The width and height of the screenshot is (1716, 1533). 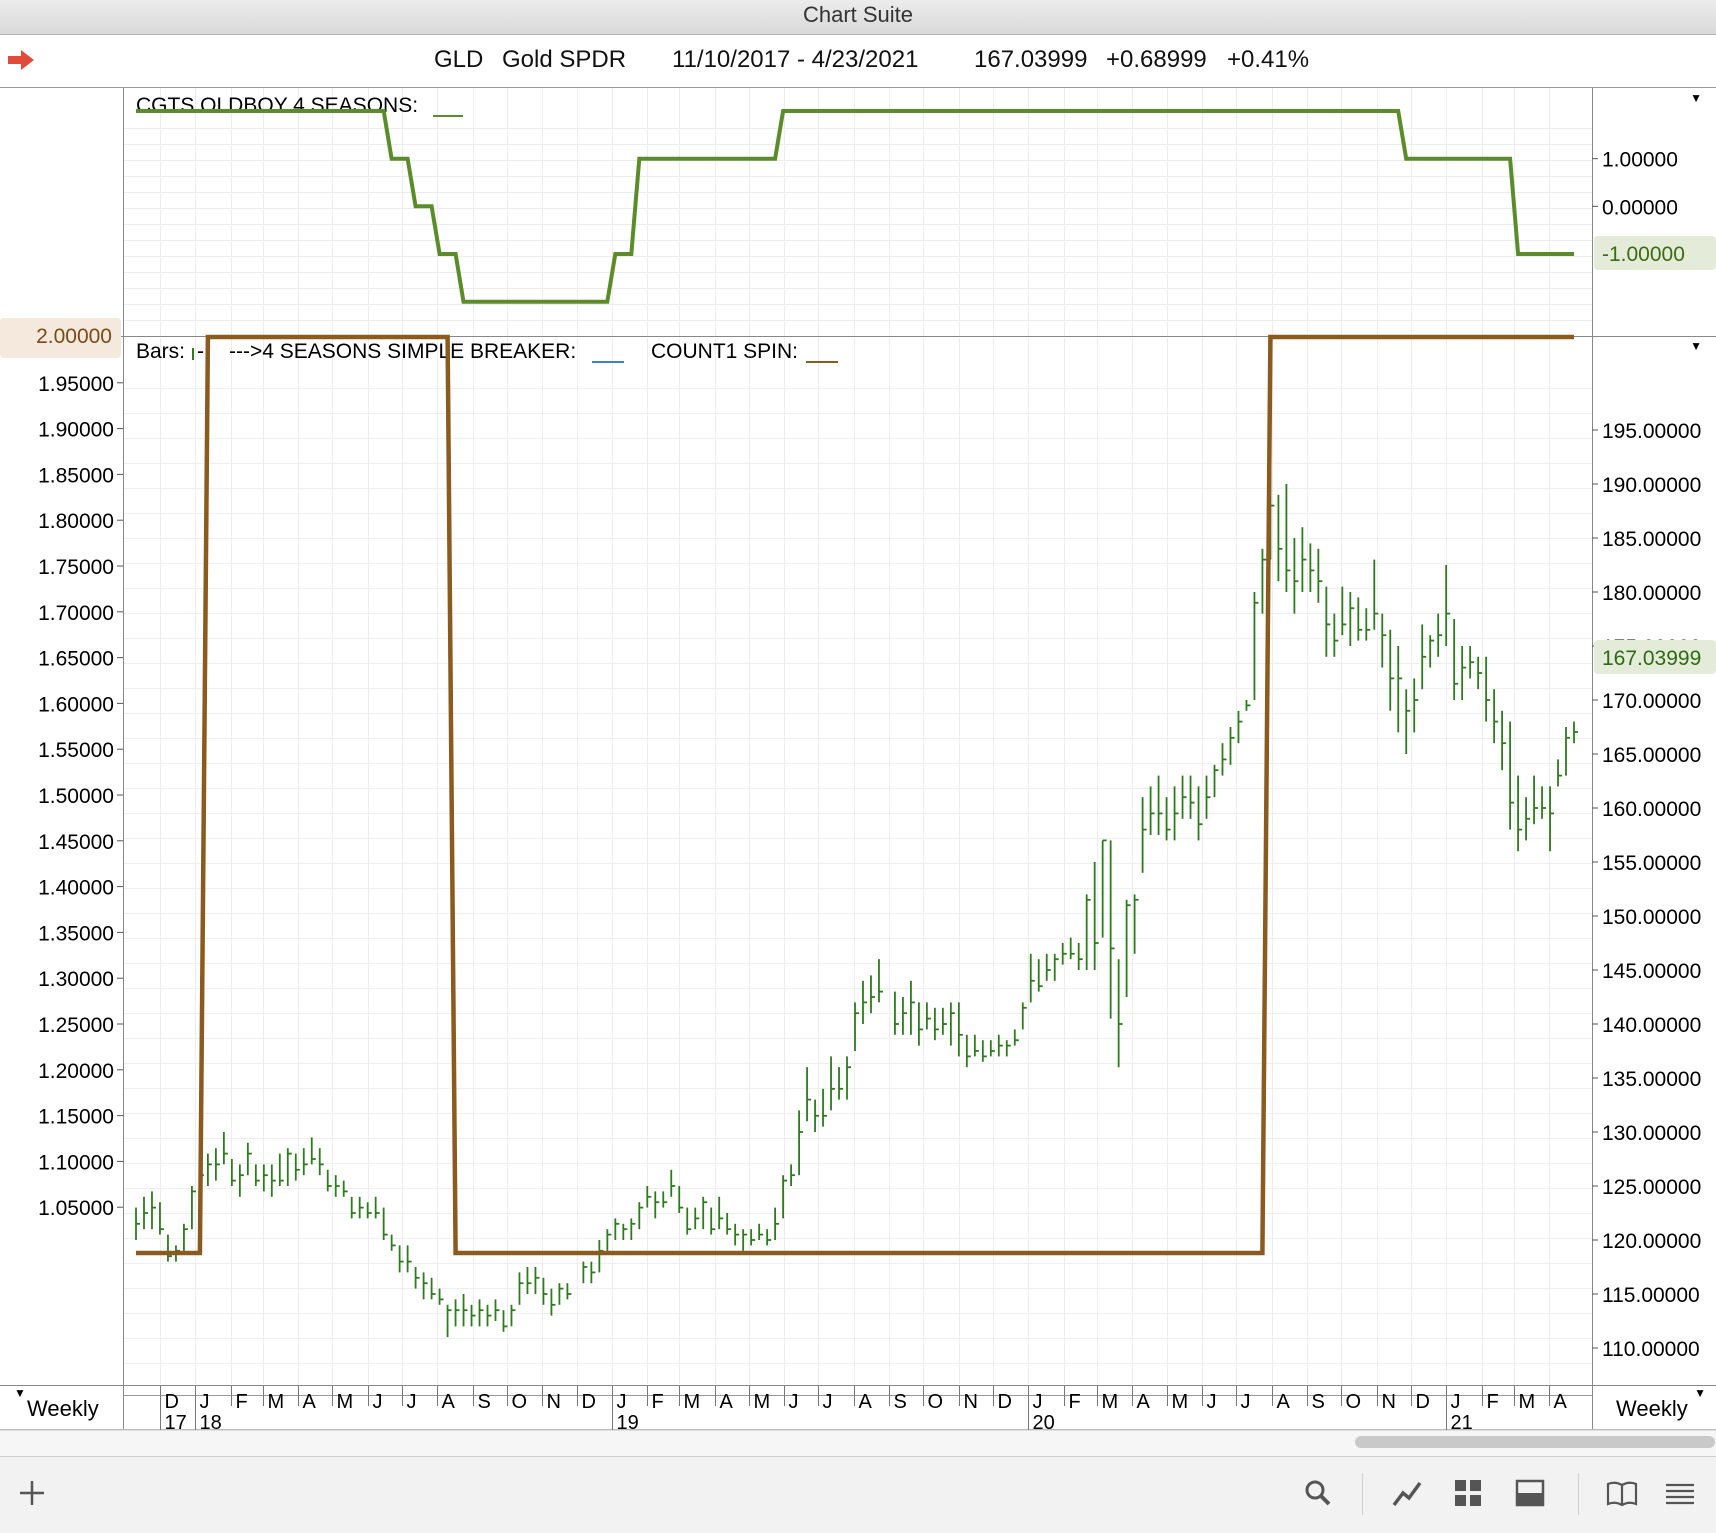 I want to click on left-tick-label: 1.05000, so click(x=76, y=1208).